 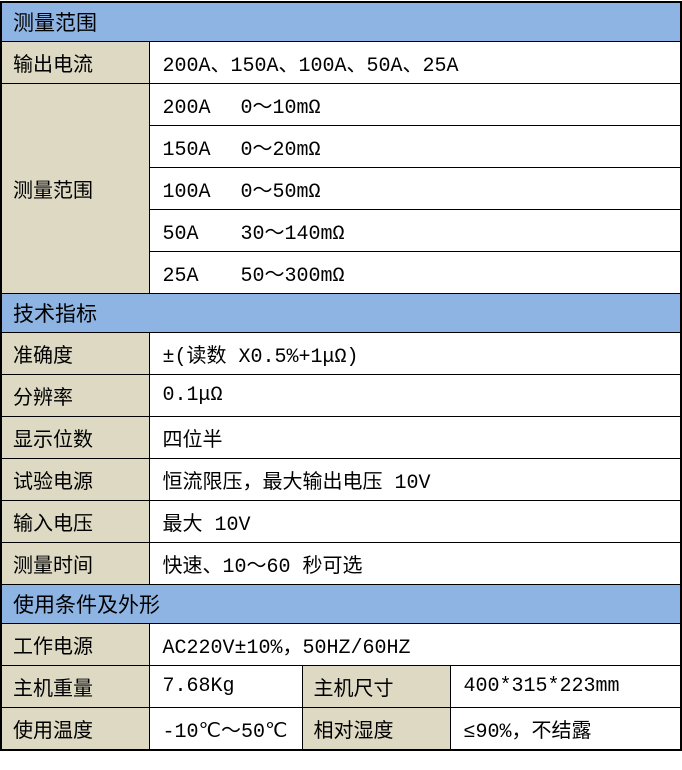 I want to click on row-value: 200A、150A、100A、50A、25A, so click(x=415, y=62).